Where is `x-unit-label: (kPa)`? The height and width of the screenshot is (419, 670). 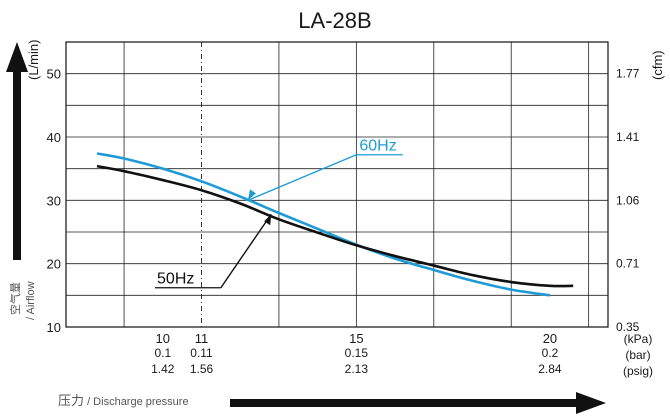 x-unit-label: (kPa) is located at coordinates (638, 339).